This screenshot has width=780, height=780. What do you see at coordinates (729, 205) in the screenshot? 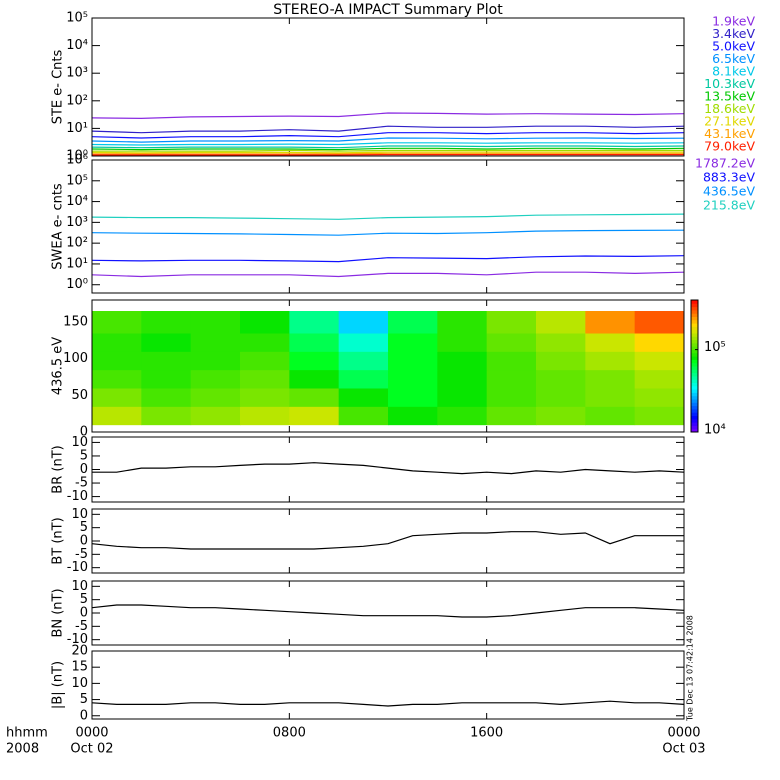
I see `legend-entry: 215.8eV` at bounding box center [729, 205].